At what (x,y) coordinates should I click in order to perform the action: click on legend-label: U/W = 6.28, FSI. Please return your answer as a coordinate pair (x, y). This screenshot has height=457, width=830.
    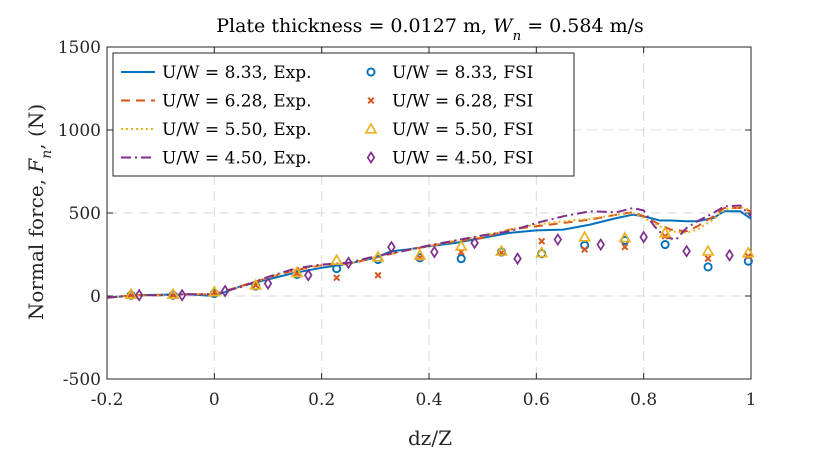
    Looking at the image, I should click on (462, 102).